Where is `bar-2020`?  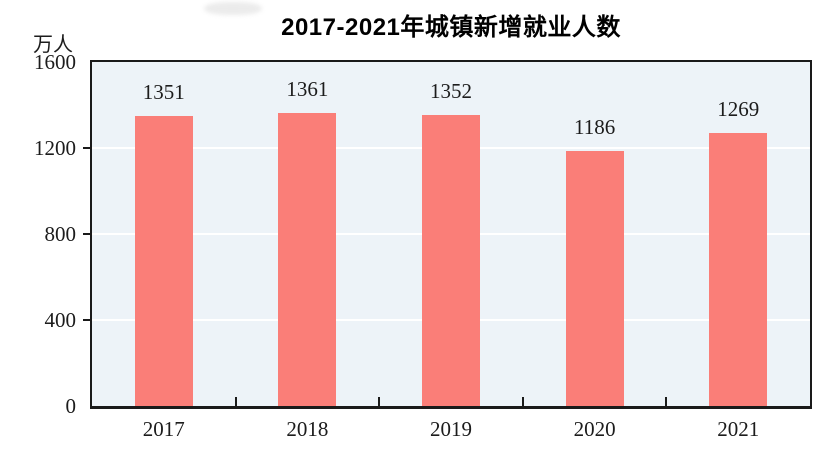 bar-2020 is located at coordinates (594, 278).